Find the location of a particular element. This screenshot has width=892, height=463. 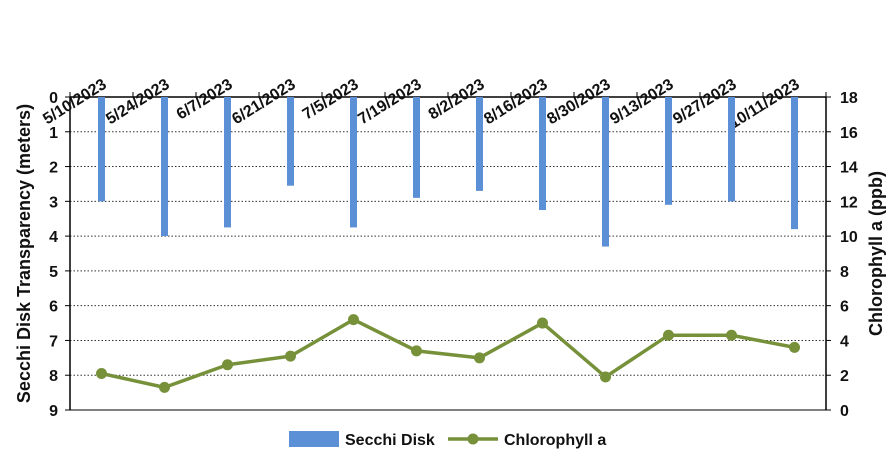

right-tick-label: 12 is located at coordinates (849, 202).